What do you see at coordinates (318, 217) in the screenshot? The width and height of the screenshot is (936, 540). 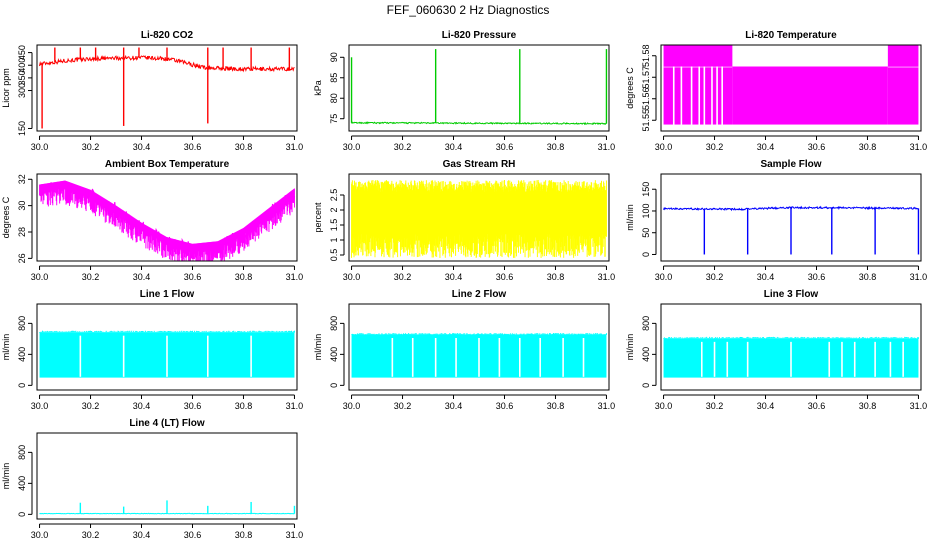 I see `y-axis-label: percent` at bounding box center [318, 217].